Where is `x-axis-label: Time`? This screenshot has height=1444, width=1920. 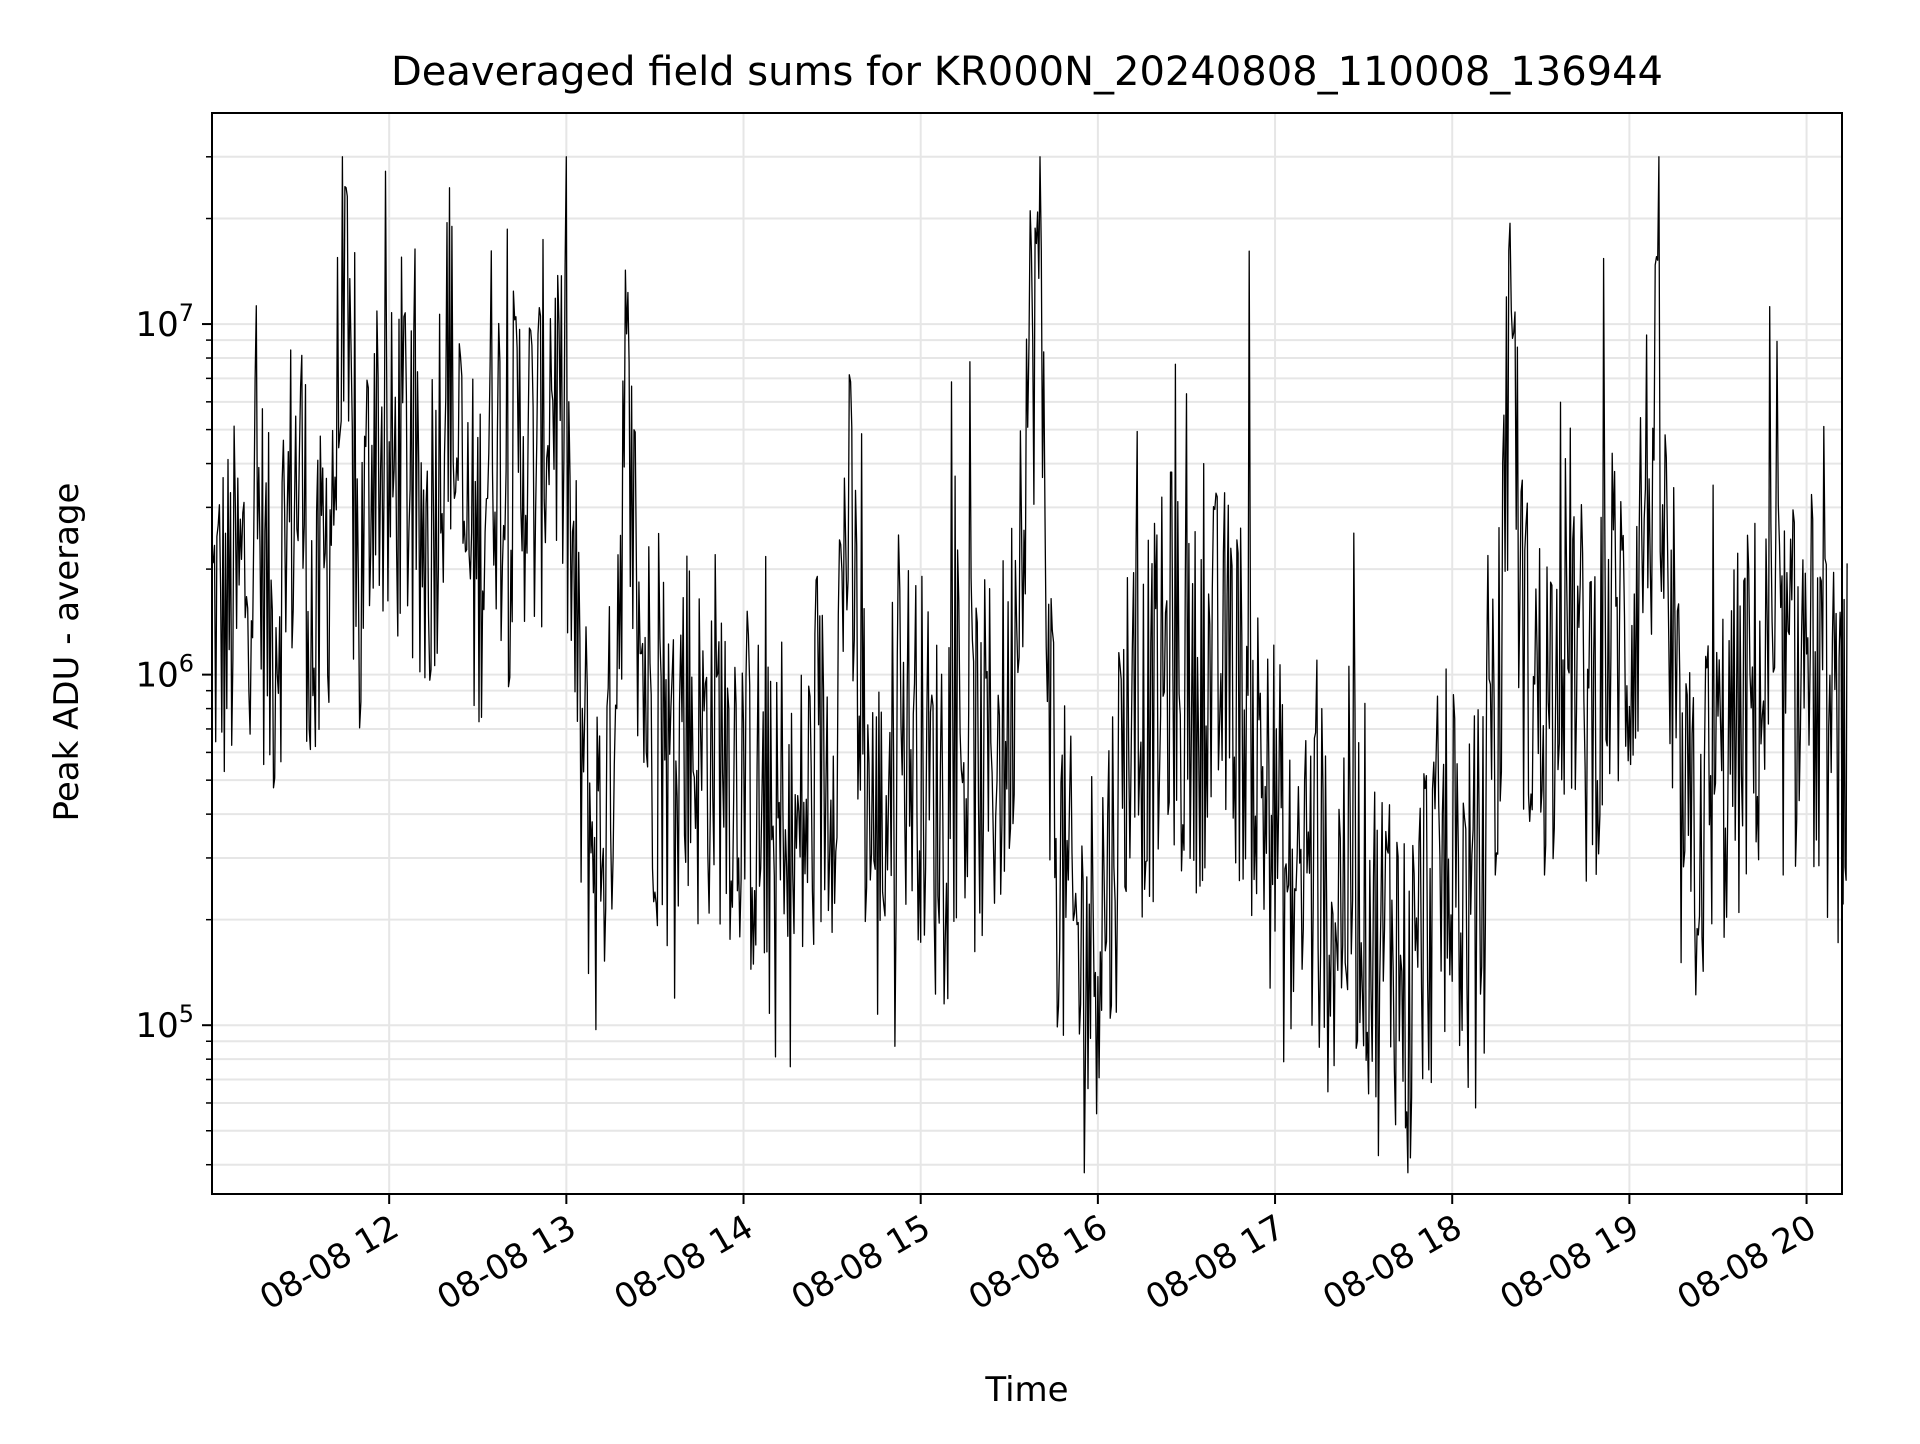 x-axis-label: Time is located at coordinates (1026, 1390).